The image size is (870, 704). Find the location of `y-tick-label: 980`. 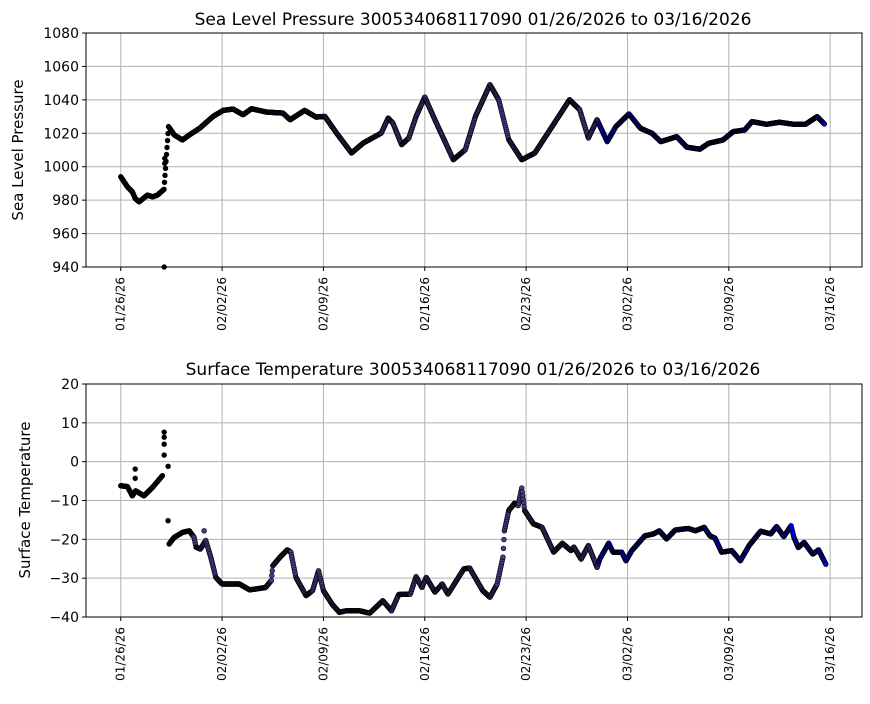

y-tick-label: 980 is located at coordinates (65, 201).